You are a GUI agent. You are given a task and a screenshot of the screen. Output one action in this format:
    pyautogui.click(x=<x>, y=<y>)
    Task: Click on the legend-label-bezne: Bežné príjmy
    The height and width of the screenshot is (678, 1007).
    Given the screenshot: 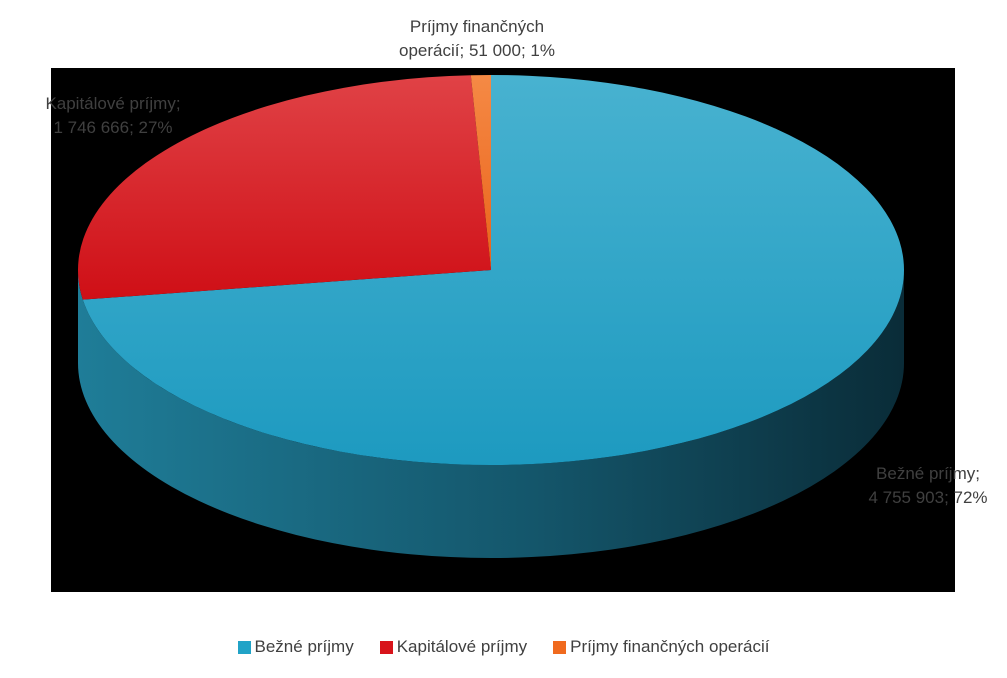 What is the action you would take?
    pyautogui.click(x=304, y=646)
    